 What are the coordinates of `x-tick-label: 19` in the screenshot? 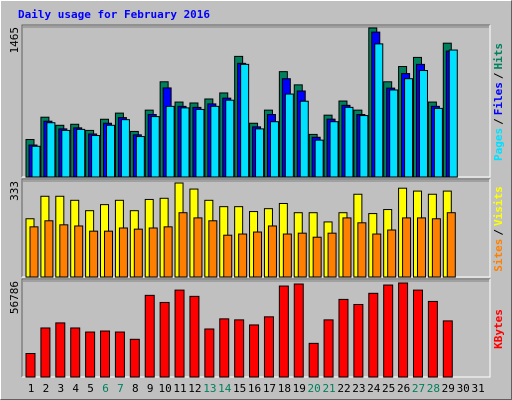 It's located at (299, 388).